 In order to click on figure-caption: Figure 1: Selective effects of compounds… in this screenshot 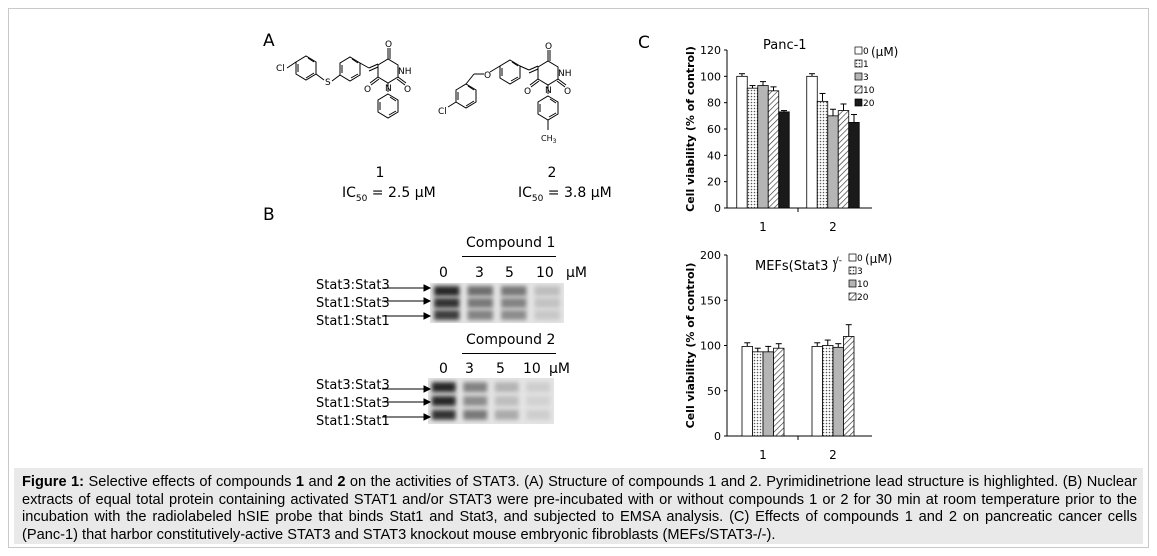, I will do `click(579, 509)`.